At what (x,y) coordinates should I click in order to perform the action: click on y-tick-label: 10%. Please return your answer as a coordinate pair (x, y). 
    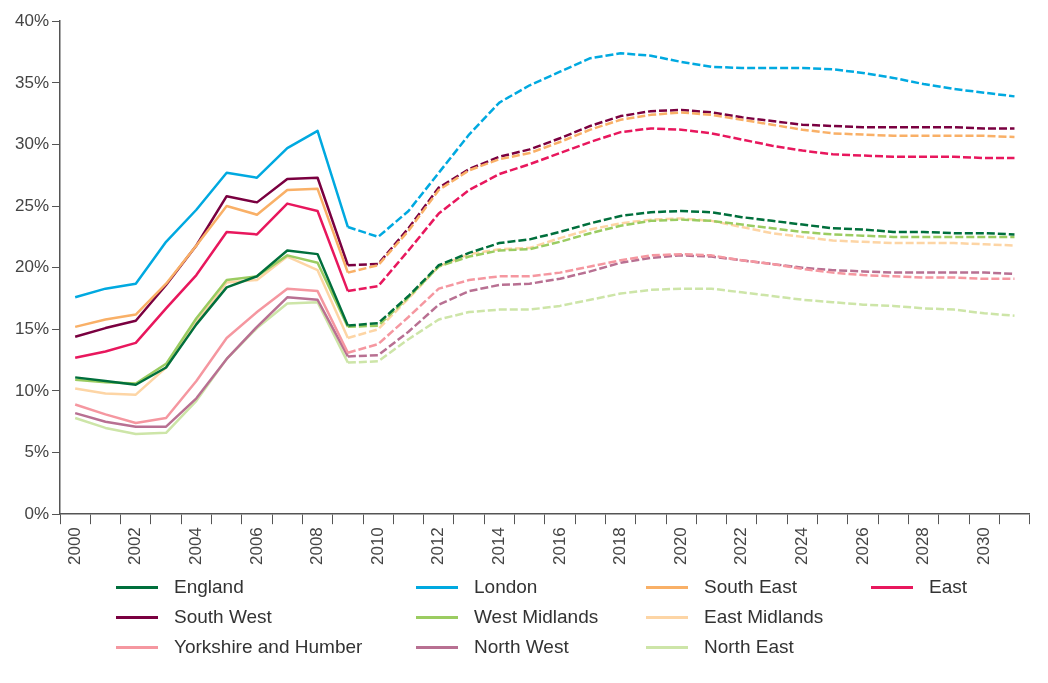
    Looking at the image, I should click on (32, 390).